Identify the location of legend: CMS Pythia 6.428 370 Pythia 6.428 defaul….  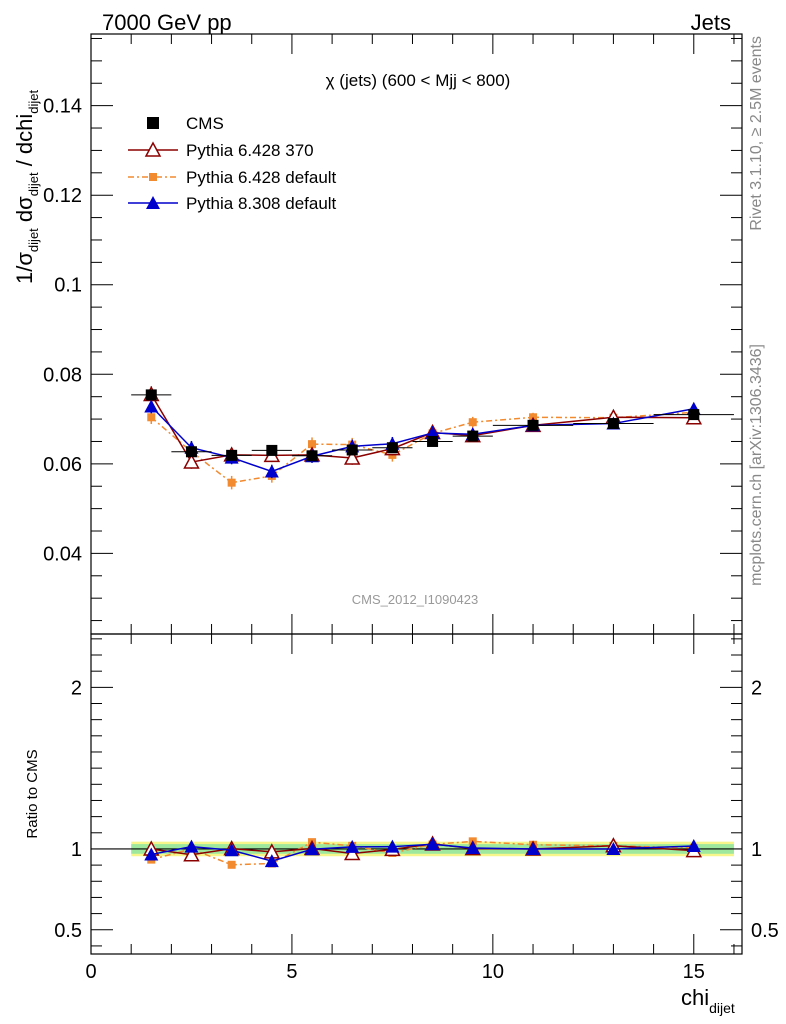
(232, 163).